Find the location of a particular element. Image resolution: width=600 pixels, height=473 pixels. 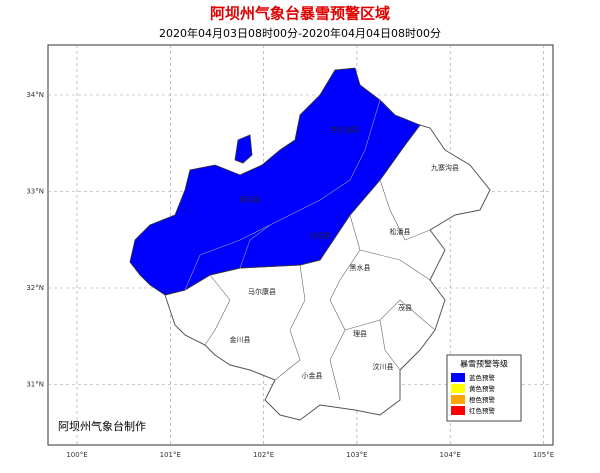

county-label: 黑水县 is located at coordinates (360, 267).